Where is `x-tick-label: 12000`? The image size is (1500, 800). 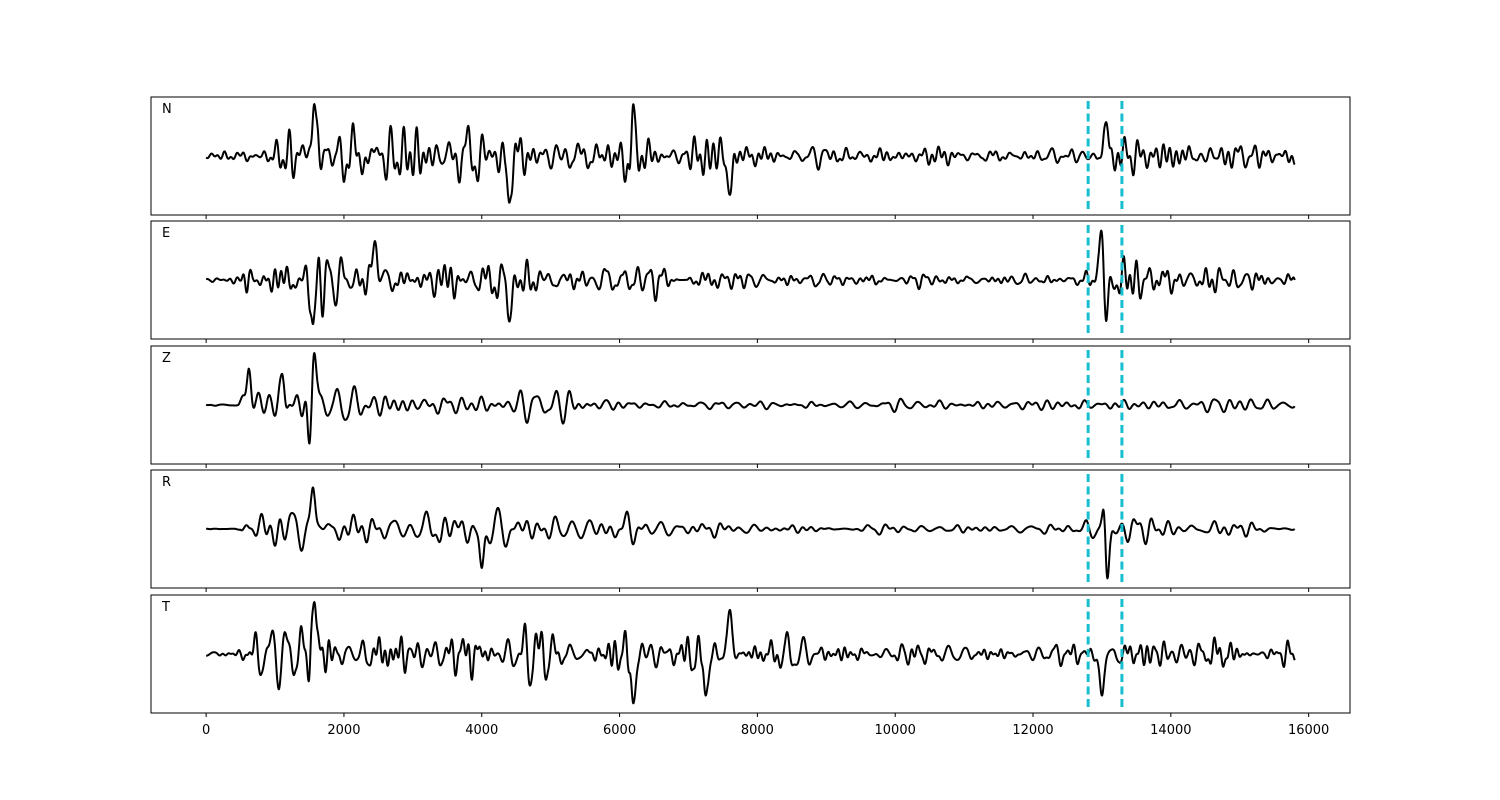 x-tick-label: 12000 is located at coordinates (1032, 730).